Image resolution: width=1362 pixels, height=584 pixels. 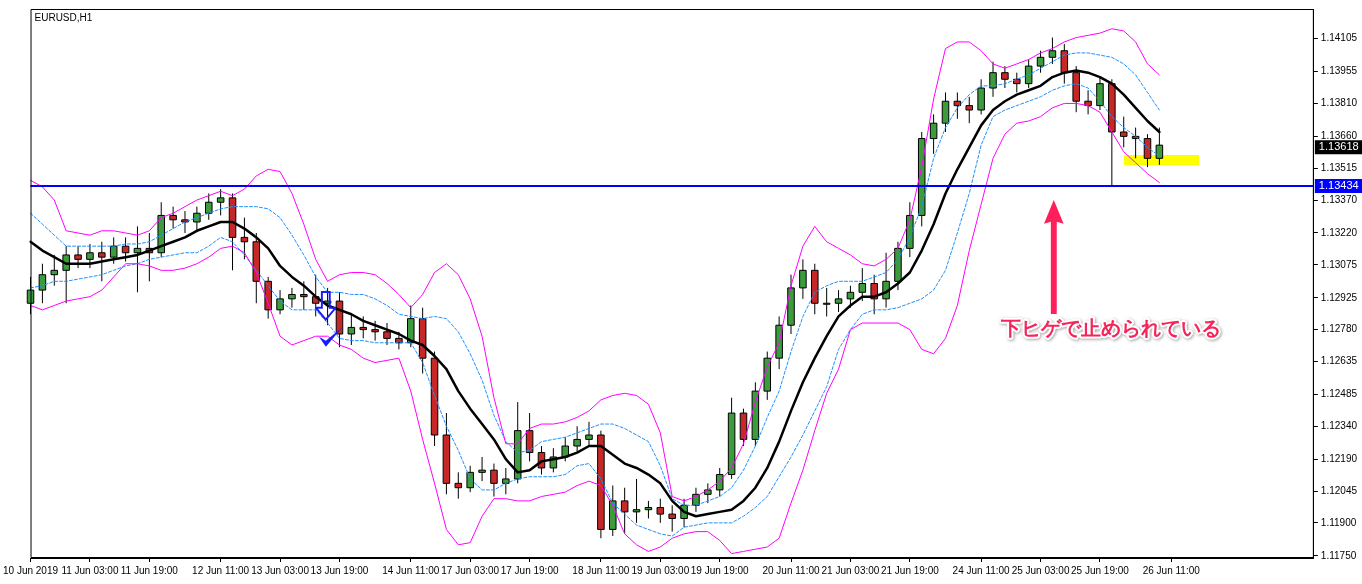 I want to click on x-tick-label: 19 Jun 19:00, so click(x=720, y=570).